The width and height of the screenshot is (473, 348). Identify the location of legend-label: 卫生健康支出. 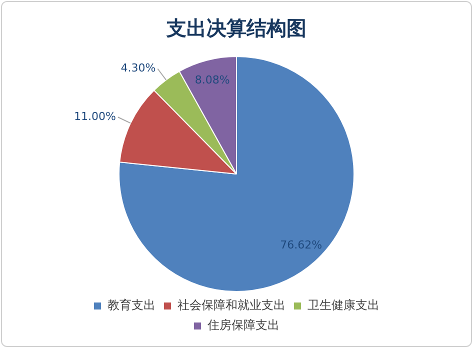
(344, 305).